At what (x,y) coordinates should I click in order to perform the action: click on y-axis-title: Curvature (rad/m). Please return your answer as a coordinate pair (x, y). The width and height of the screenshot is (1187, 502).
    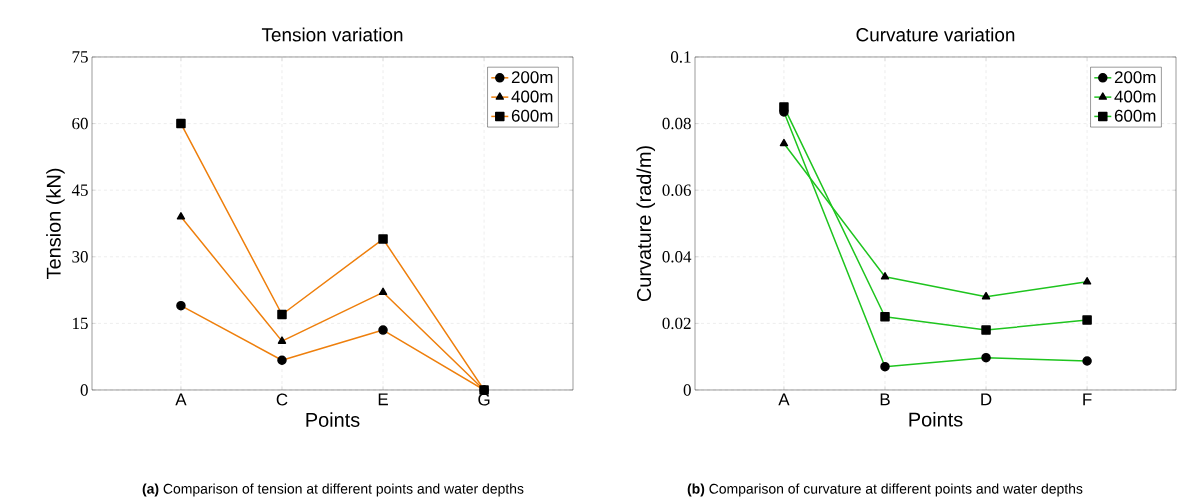
    Looking at the image, I should click on (646, 224).